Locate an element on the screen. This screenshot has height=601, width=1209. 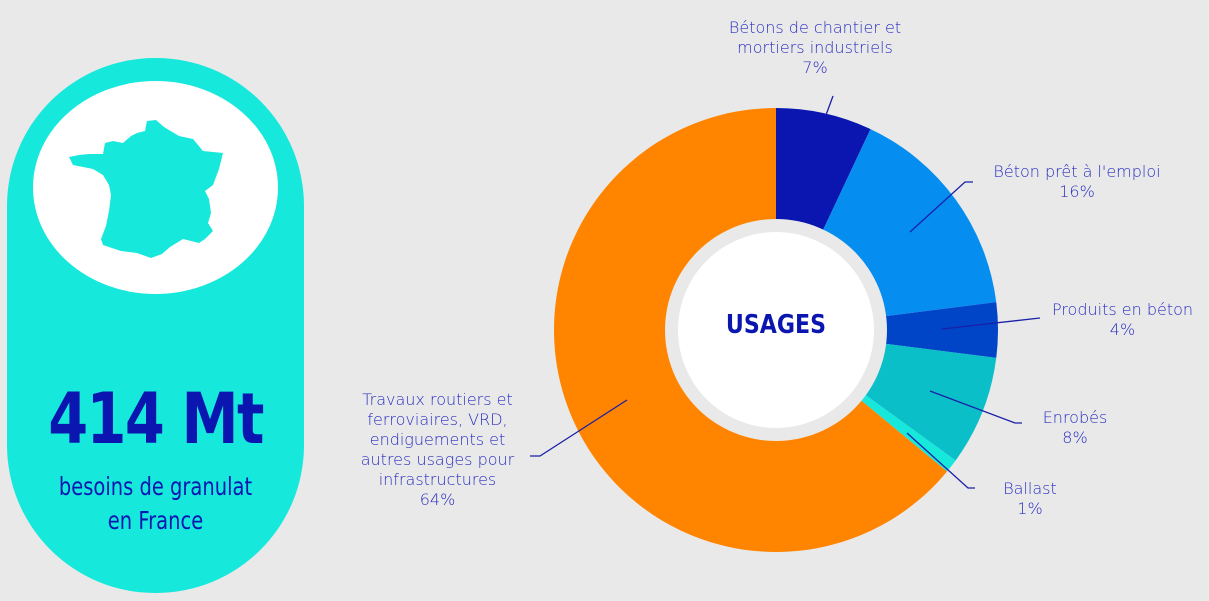
label-pct: 1% is located at coordinates (1030, 508).